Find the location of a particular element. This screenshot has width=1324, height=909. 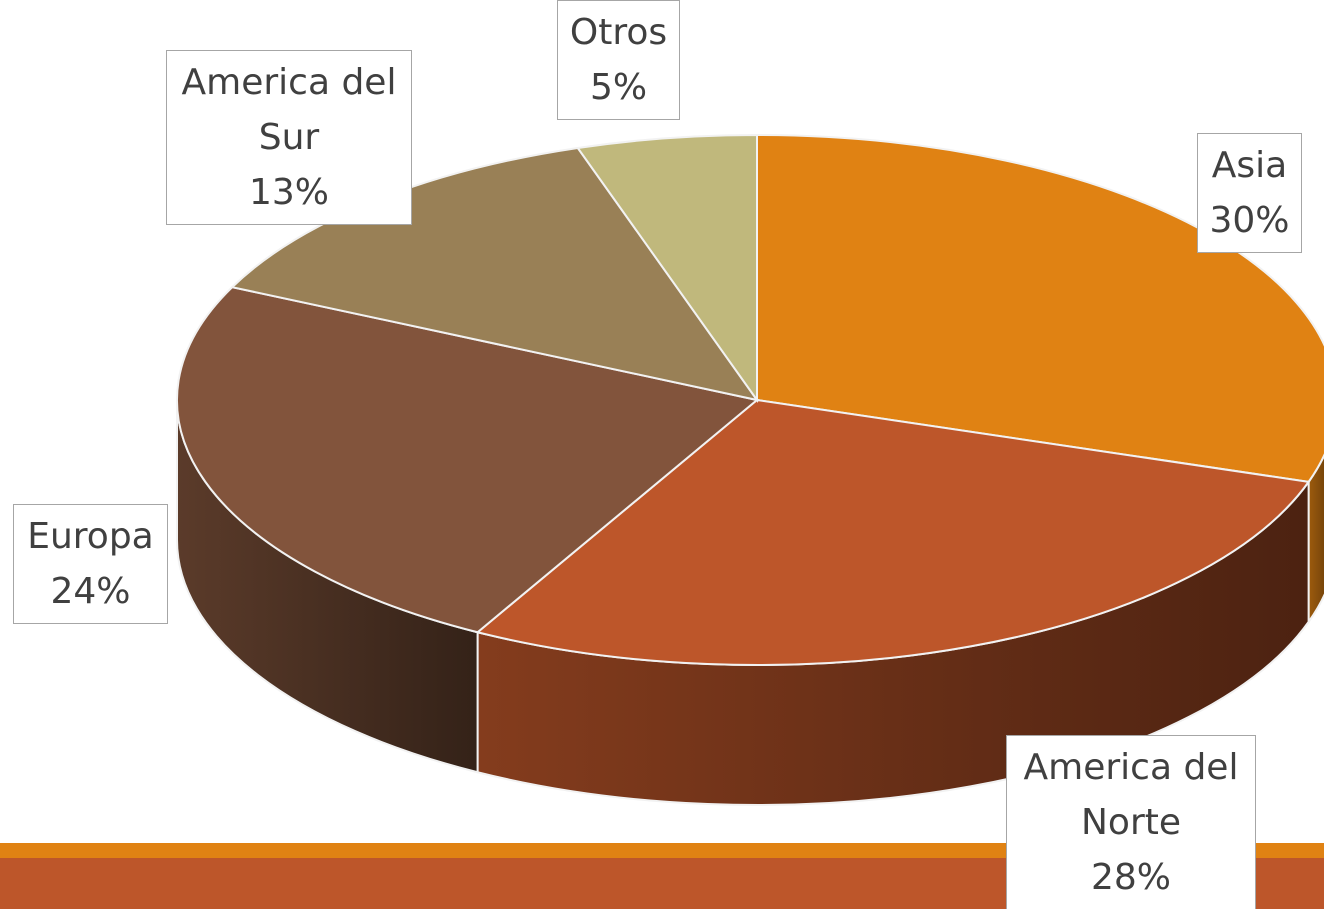

data-label: Europa 24% is located at coordinates (90, 564).